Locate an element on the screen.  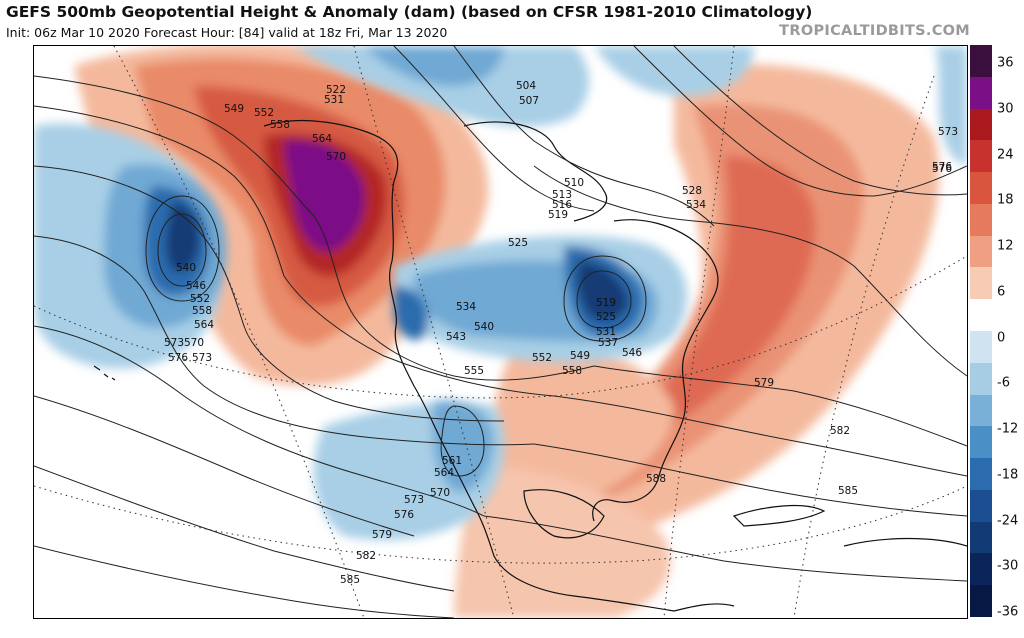
colorbar-label: 24 is located at coordinates (1005, 155).